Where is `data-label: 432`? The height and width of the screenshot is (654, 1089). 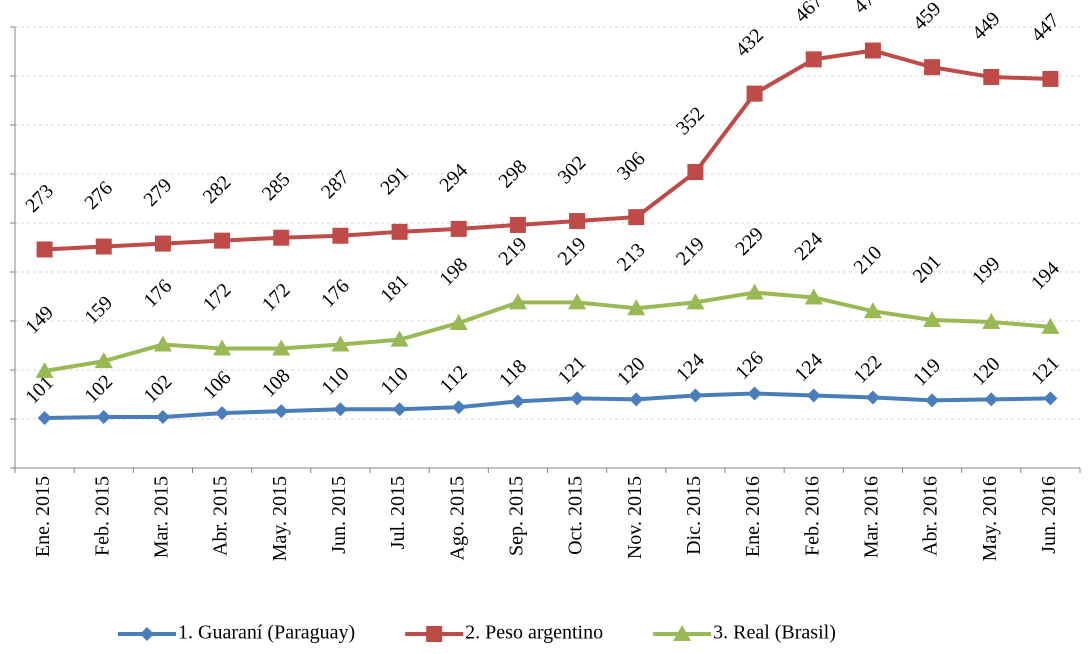
data-label: 432 is located at coordinates (749, 42).